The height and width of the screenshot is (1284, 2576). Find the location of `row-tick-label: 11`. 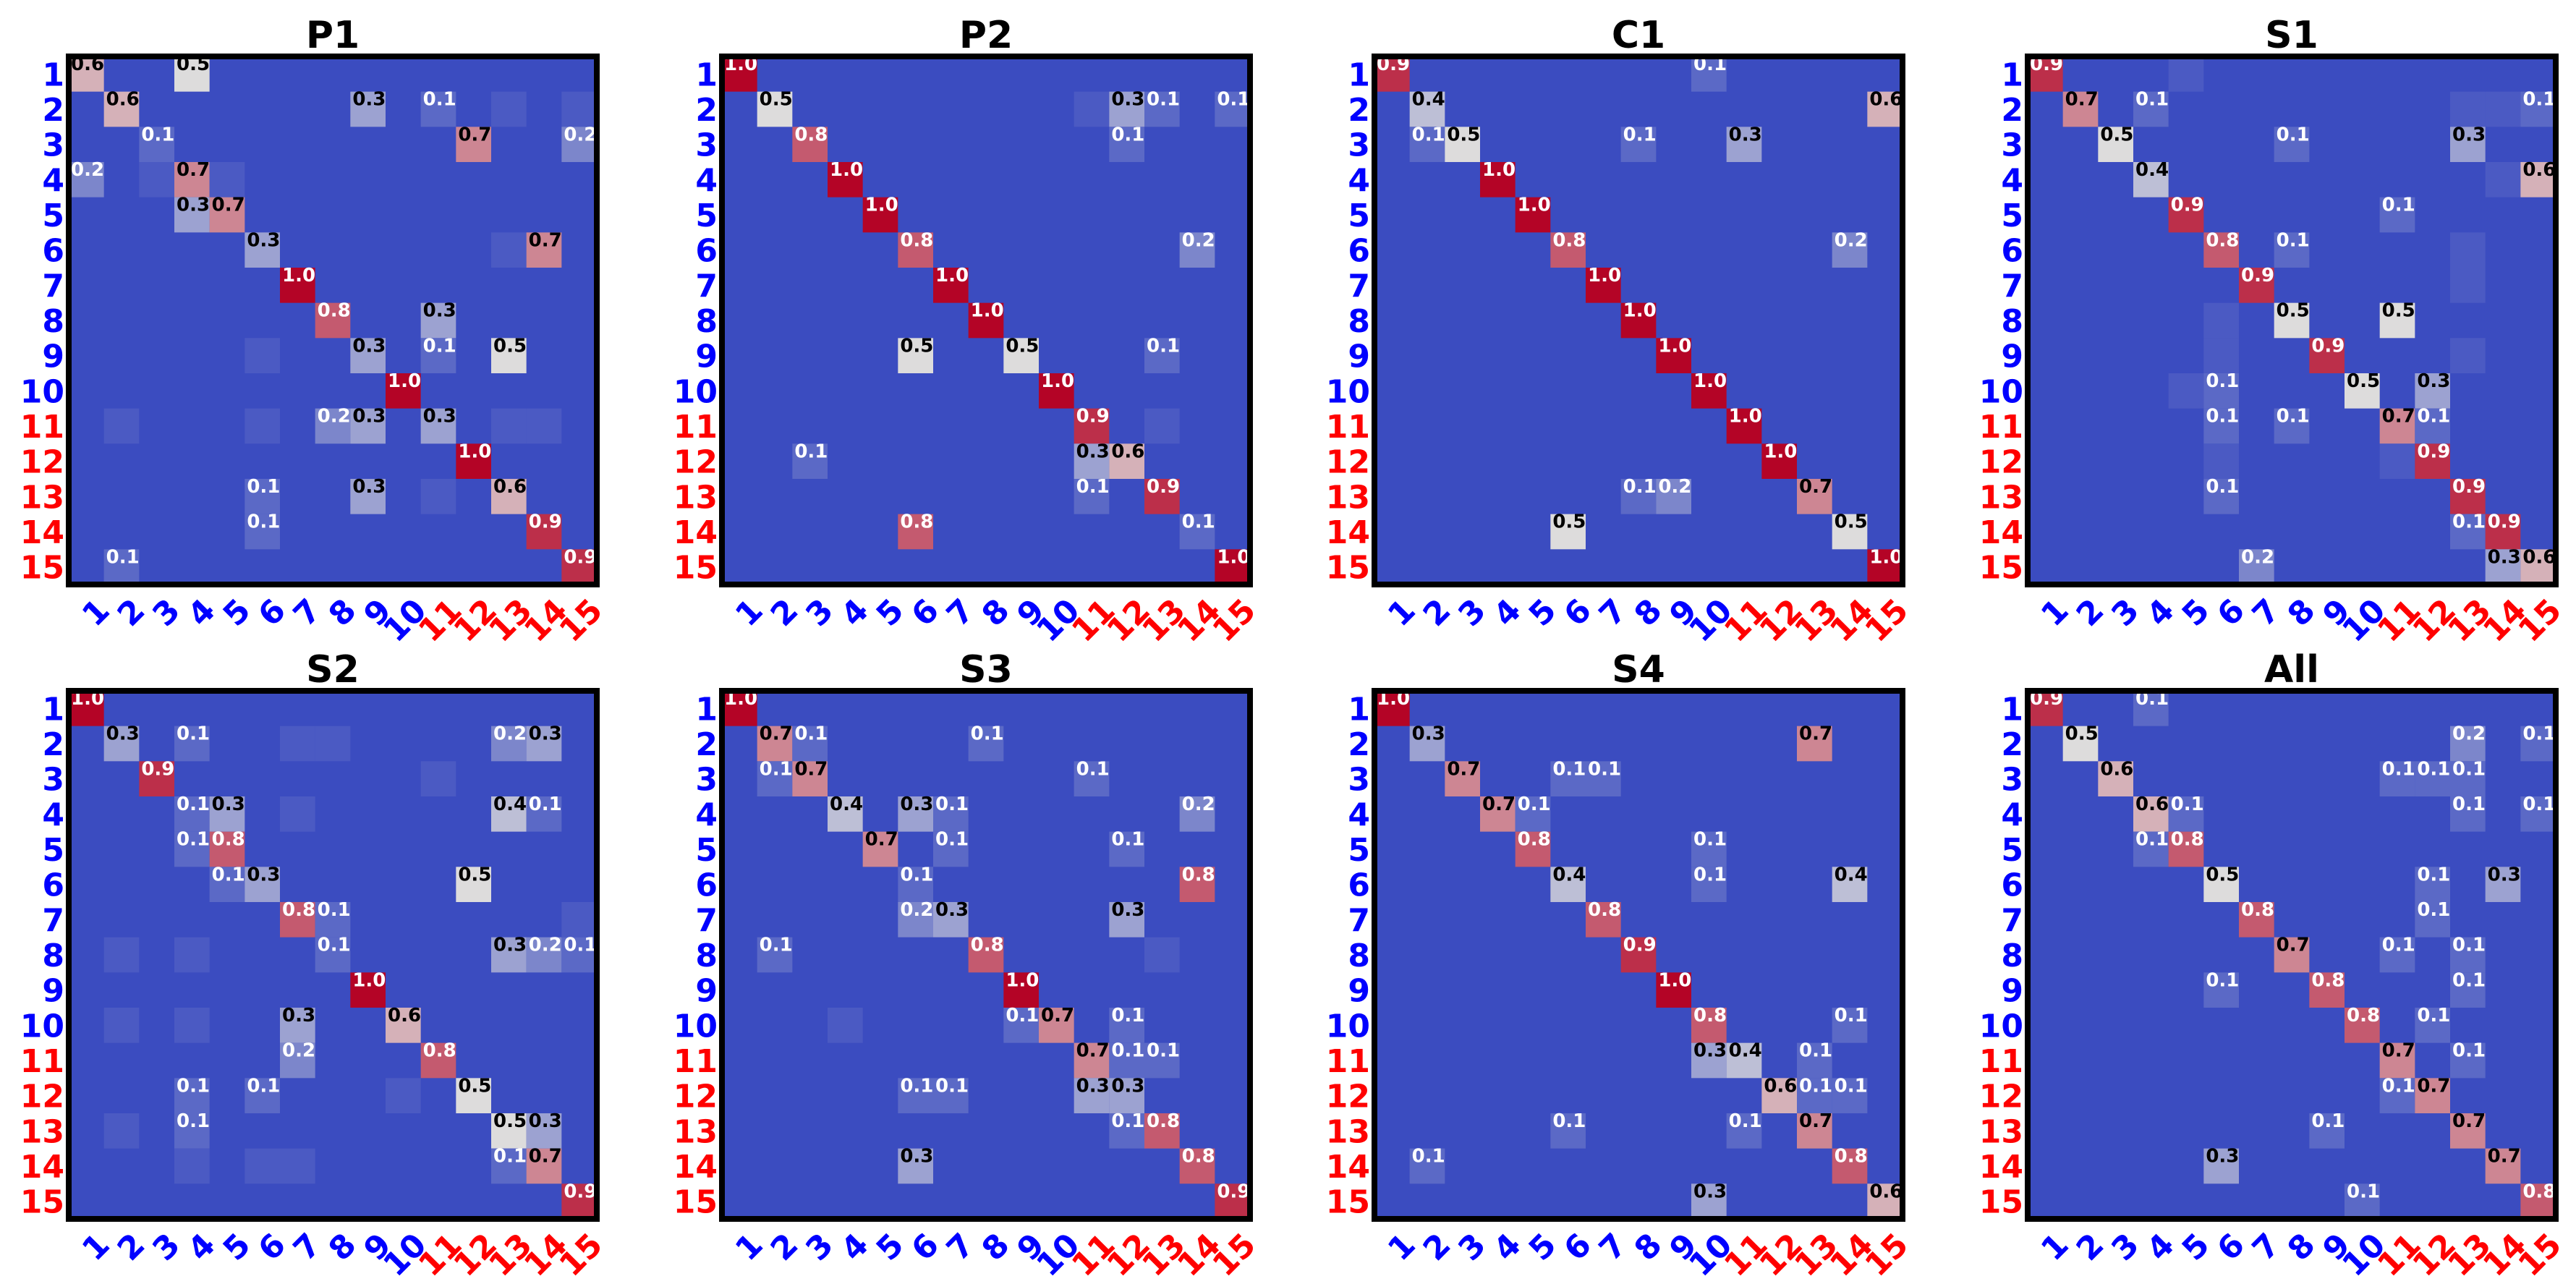

row-tick-label: 11 is located at coordinates (1348, 1061).